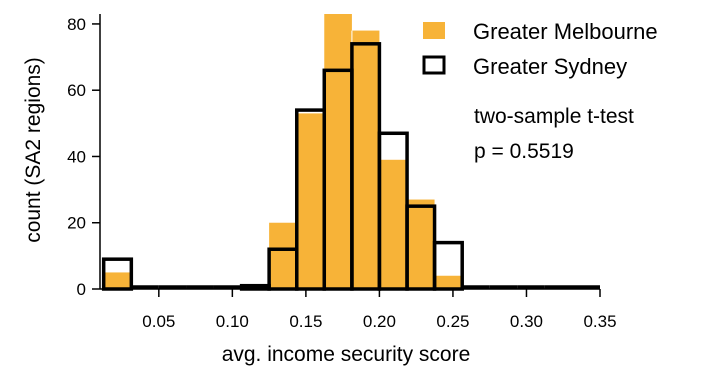  What do you see at coordinates (76, 24) in the screenshot?
I see `y-tick-label: 80` at bounding box center [76, 24].